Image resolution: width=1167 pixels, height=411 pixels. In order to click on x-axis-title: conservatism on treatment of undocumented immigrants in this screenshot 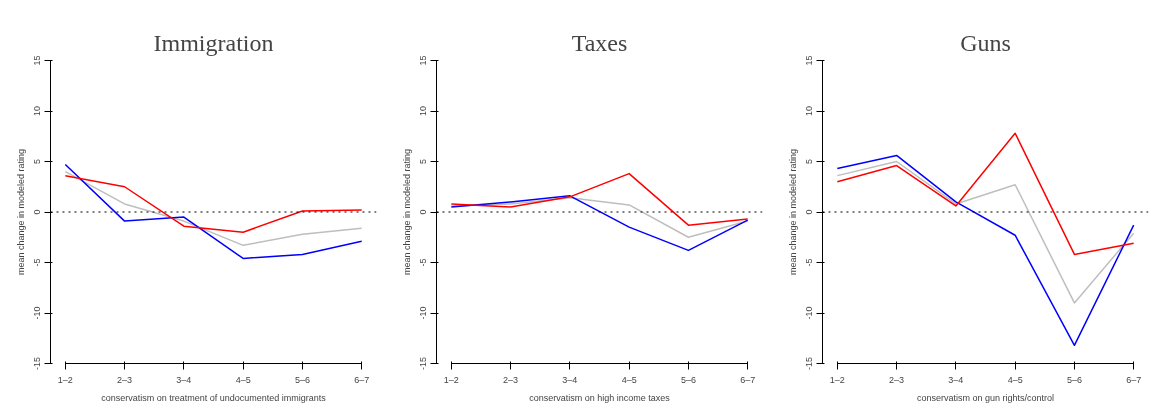, I will do `click(214, 397)`.